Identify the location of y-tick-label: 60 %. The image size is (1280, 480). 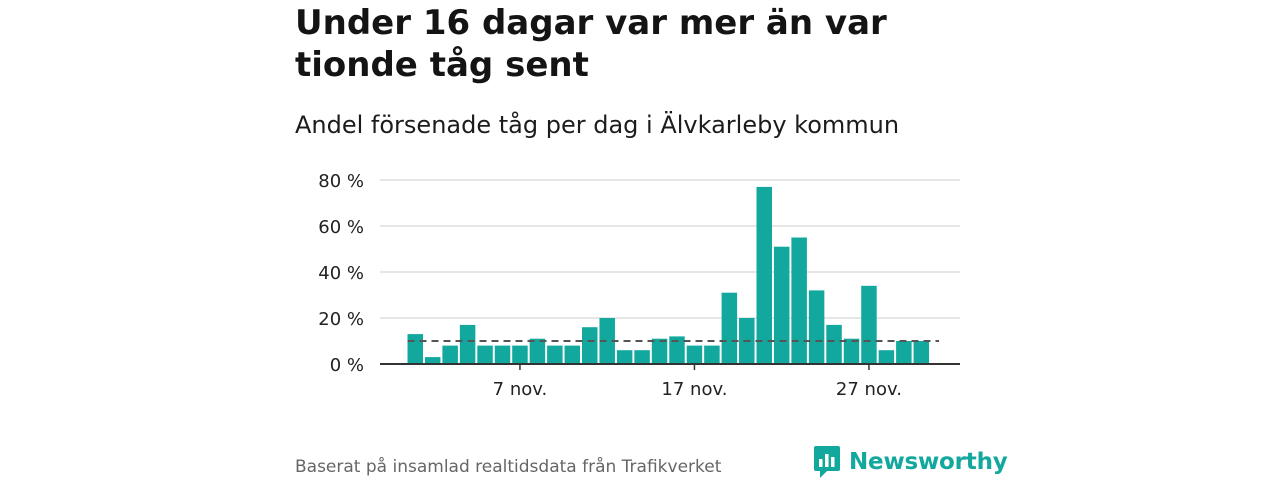
(341, 227).